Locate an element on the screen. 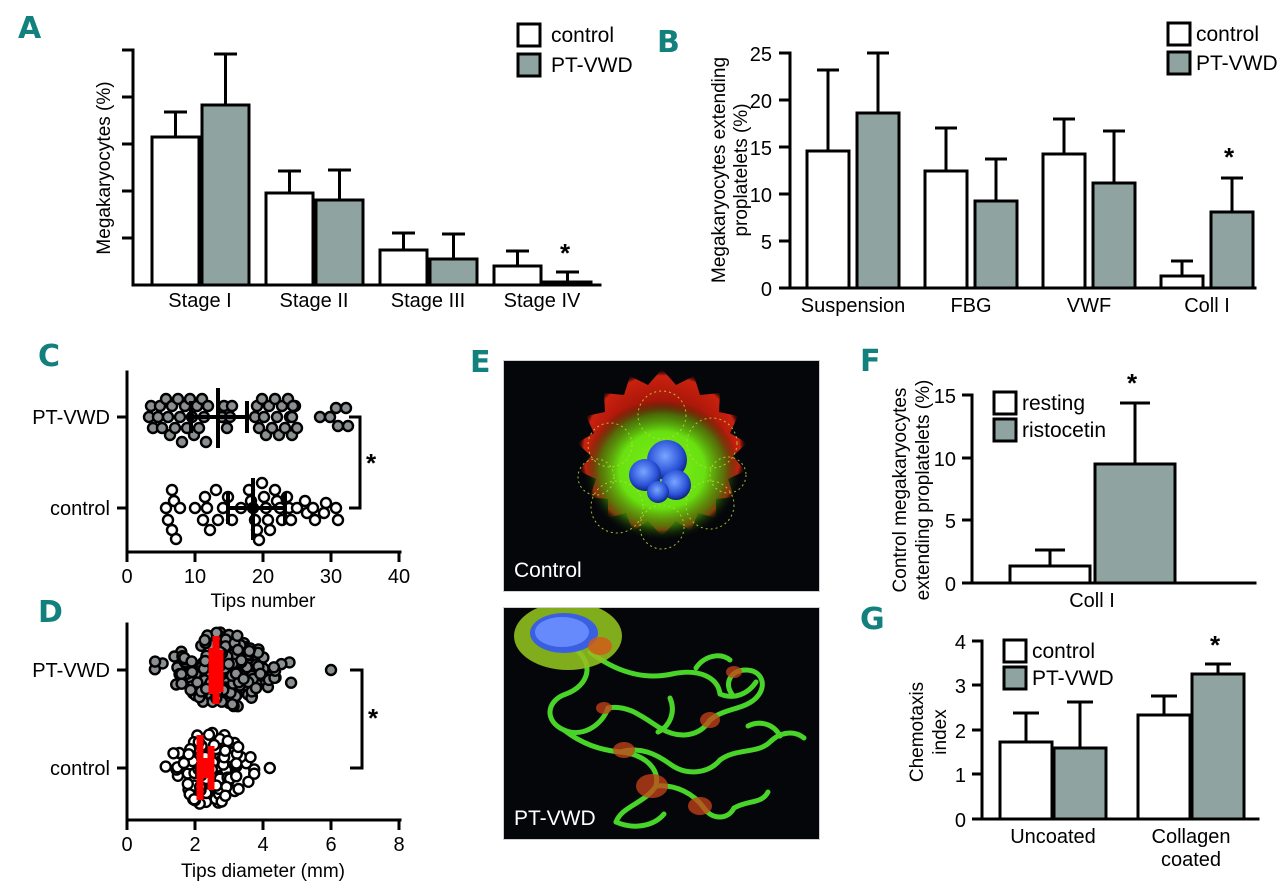  bar-ptvwd-stage-i is located at coordinates (225, 195).